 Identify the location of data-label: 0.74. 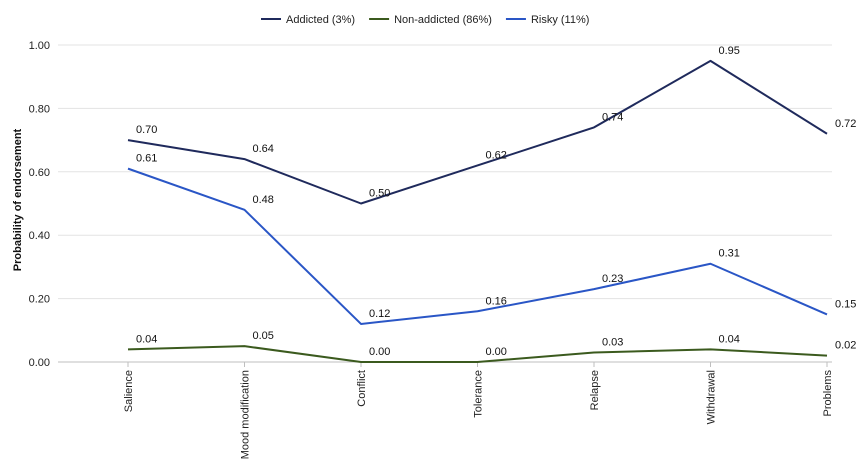
(612, 117).